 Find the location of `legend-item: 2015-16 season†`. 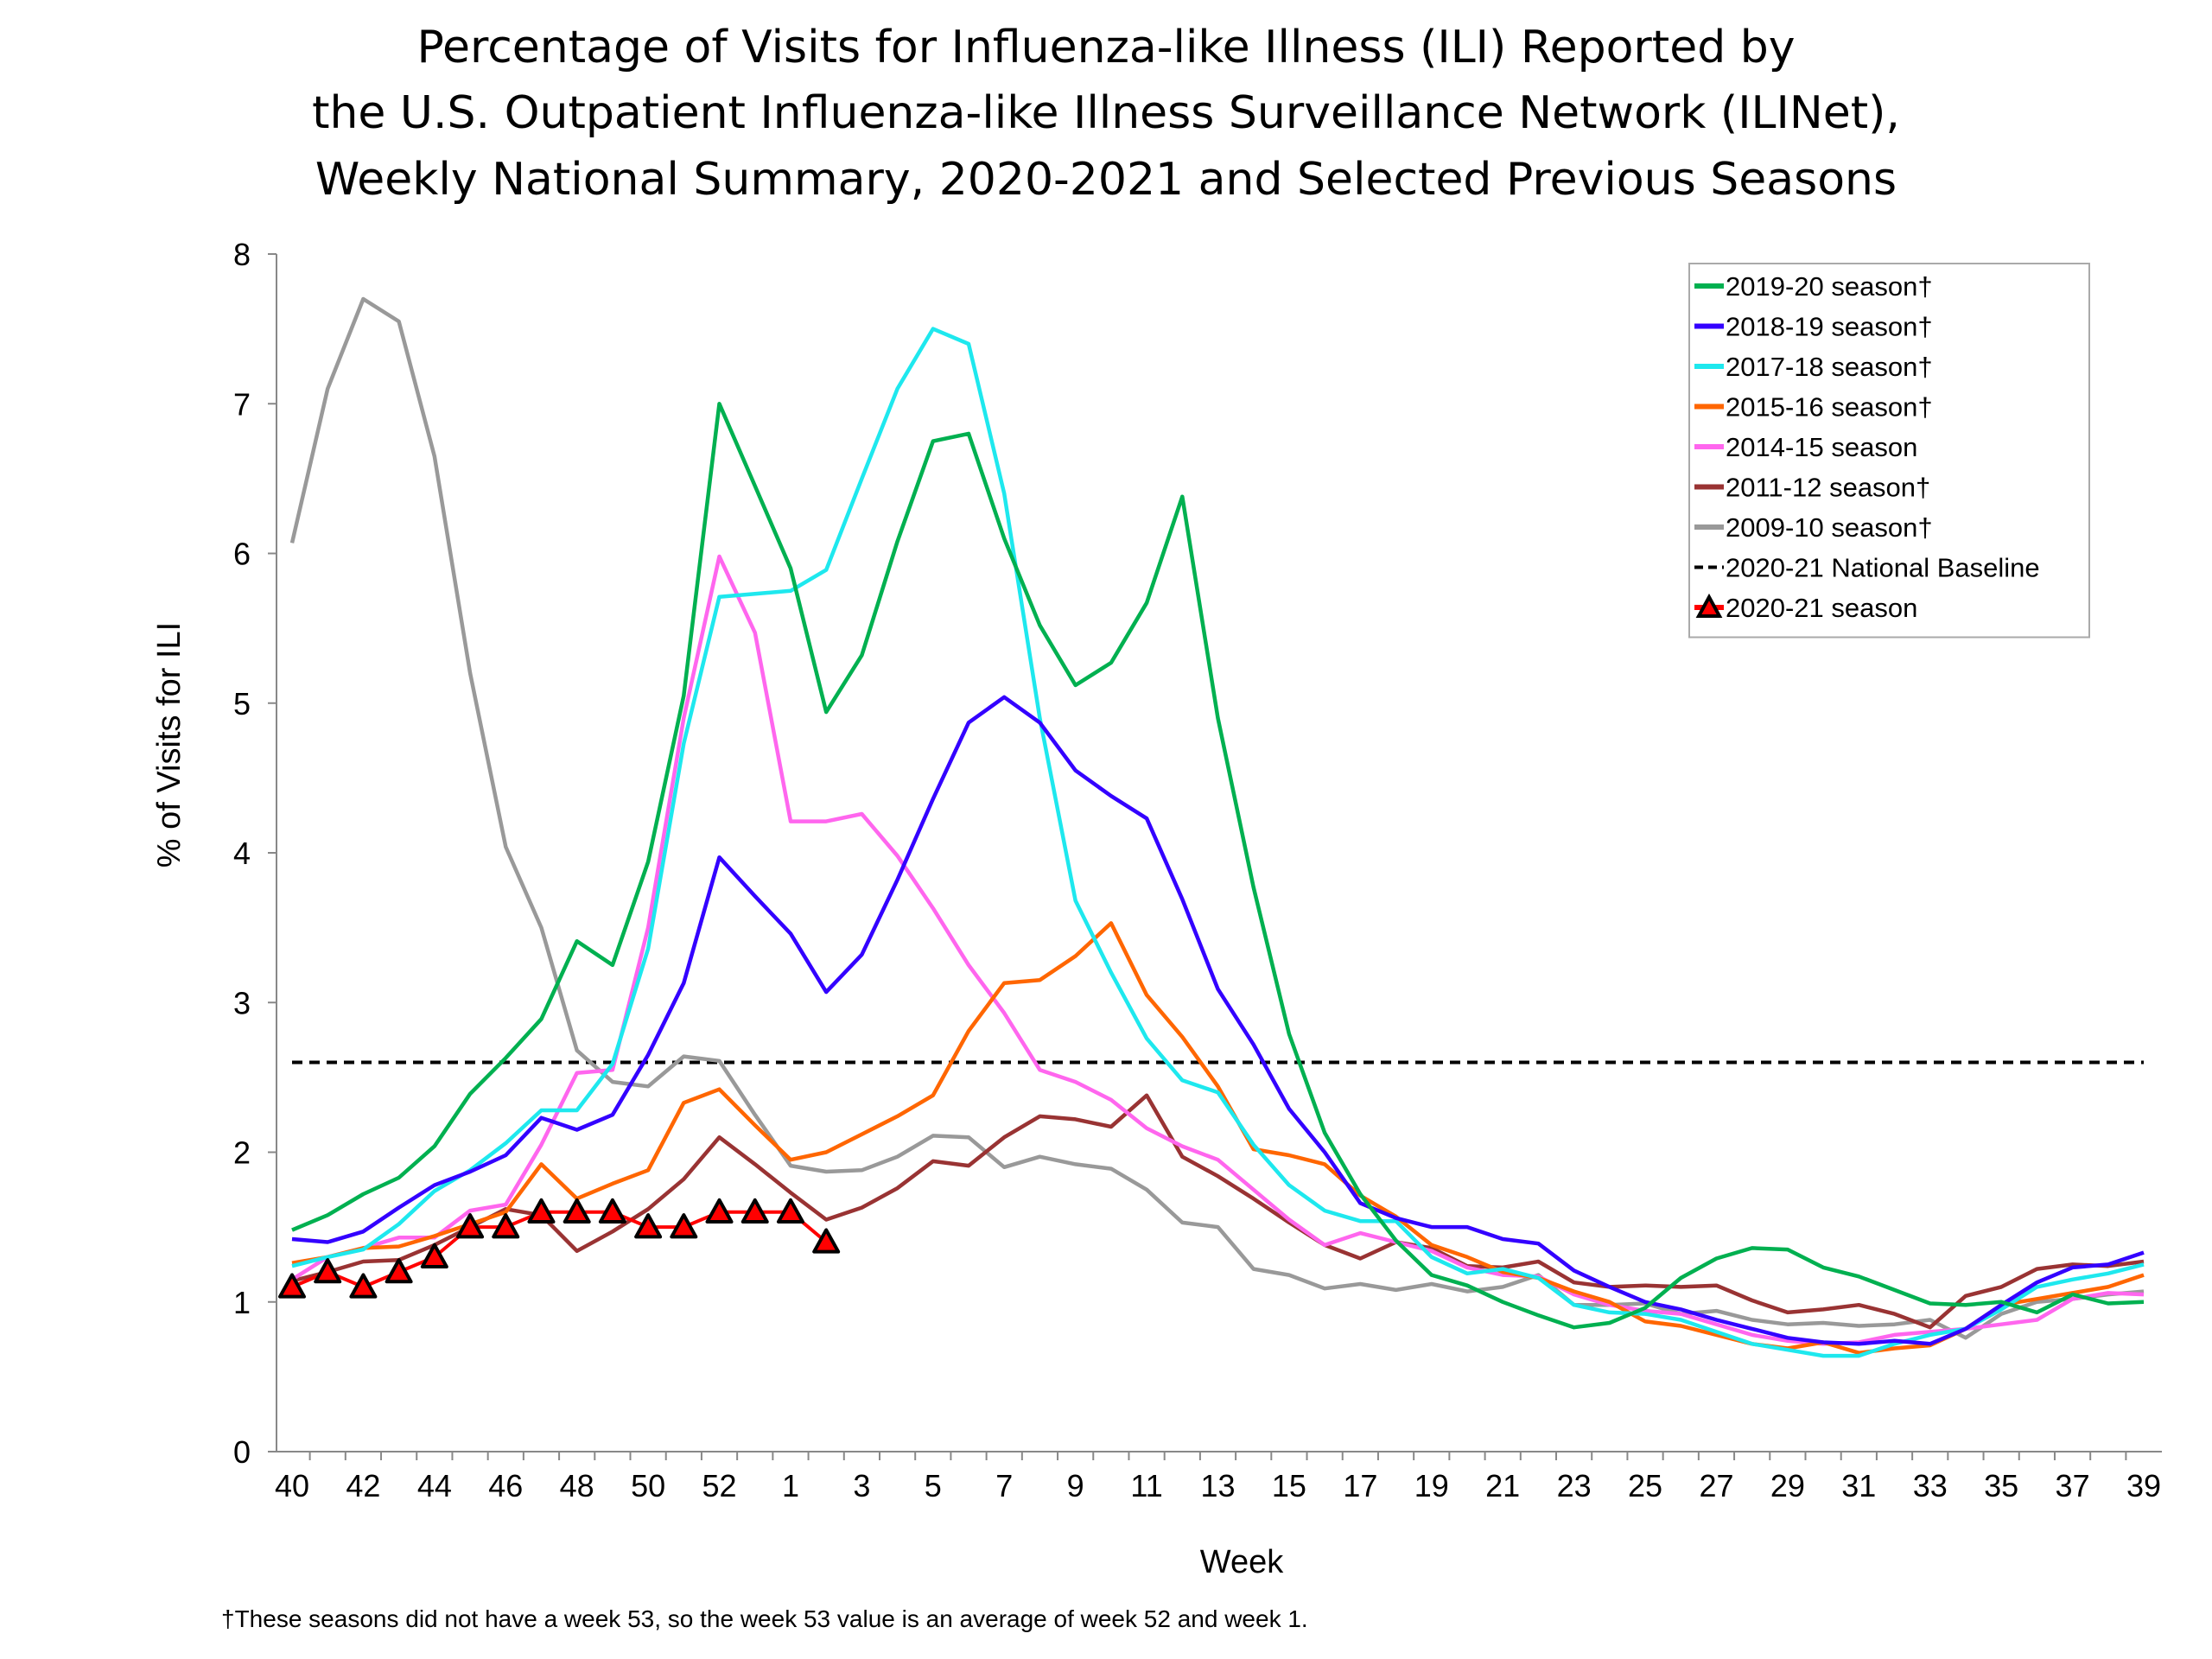

legend-item: 2015-16 season† is located at coordinates (1813, 407).